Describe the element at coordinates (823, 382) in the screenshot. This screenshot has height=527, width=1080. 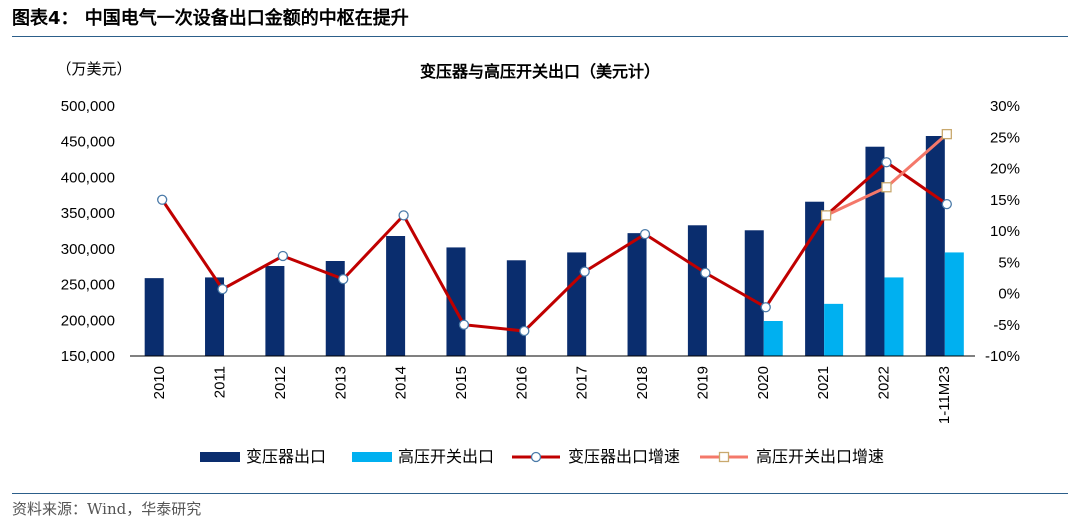
I see `x-tick-label: 2021` at that location.